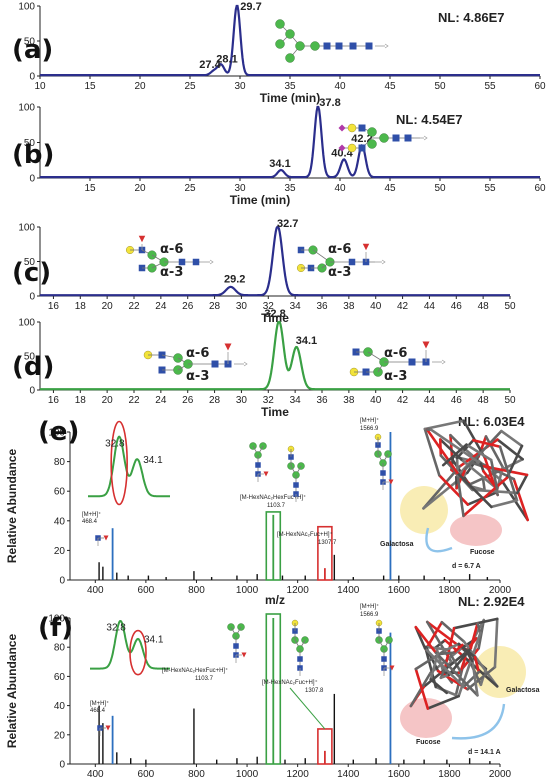 The image size is (550, 784). What do you see at coordinates (240, 86) in the screenshot?
I see `x-tick-label: 30` at bounding box center [240, 86].